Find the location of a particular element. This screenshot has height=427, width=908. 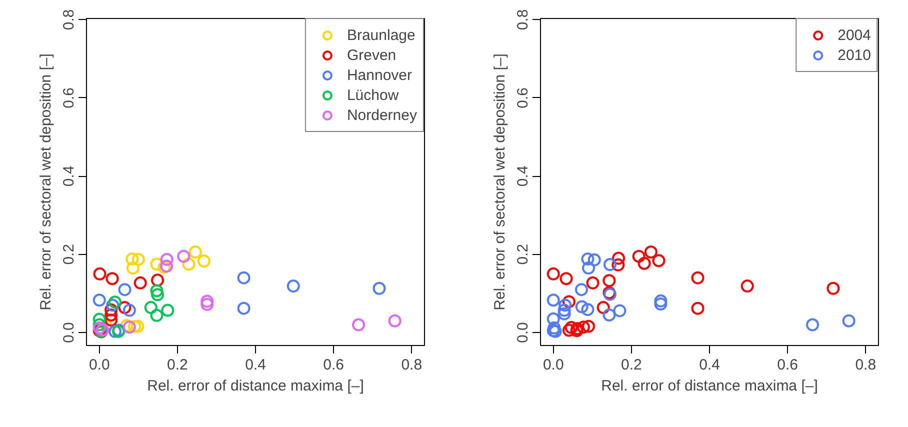

legend-label: 2010 is located at coordinates (854, 55).